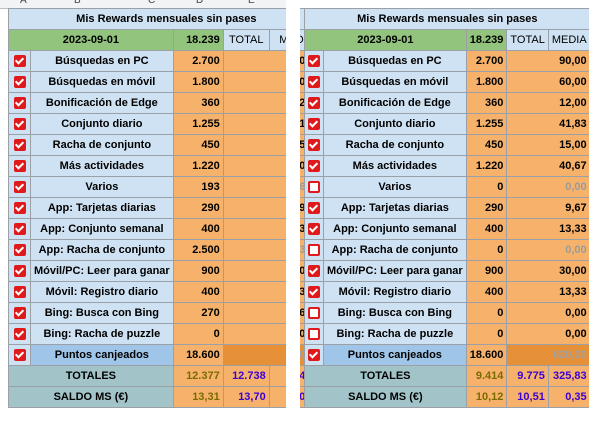 The height and width of the screenshot is (424, 589). What do you see at coordinates (568, 40) in the screenshot?
I see `media-column-header: MEDIA` at bounding box center [568, 40].